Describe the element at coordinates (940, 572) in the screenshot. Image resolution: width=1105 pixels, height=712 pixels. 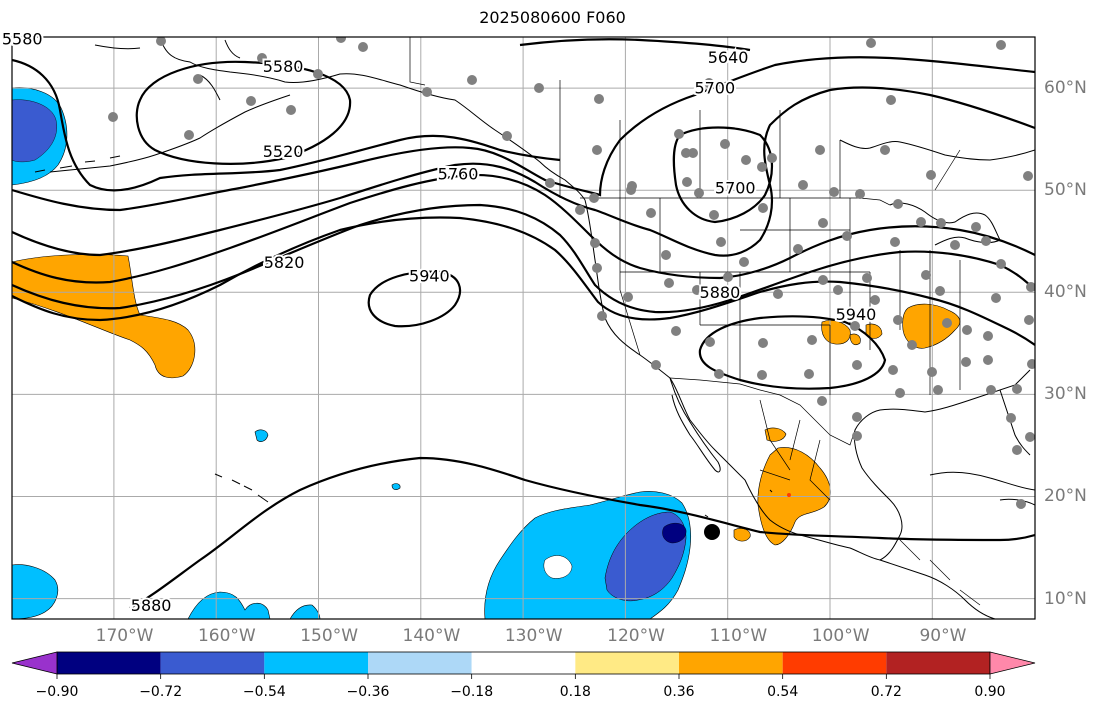
I see `central-america-borders` at that location.